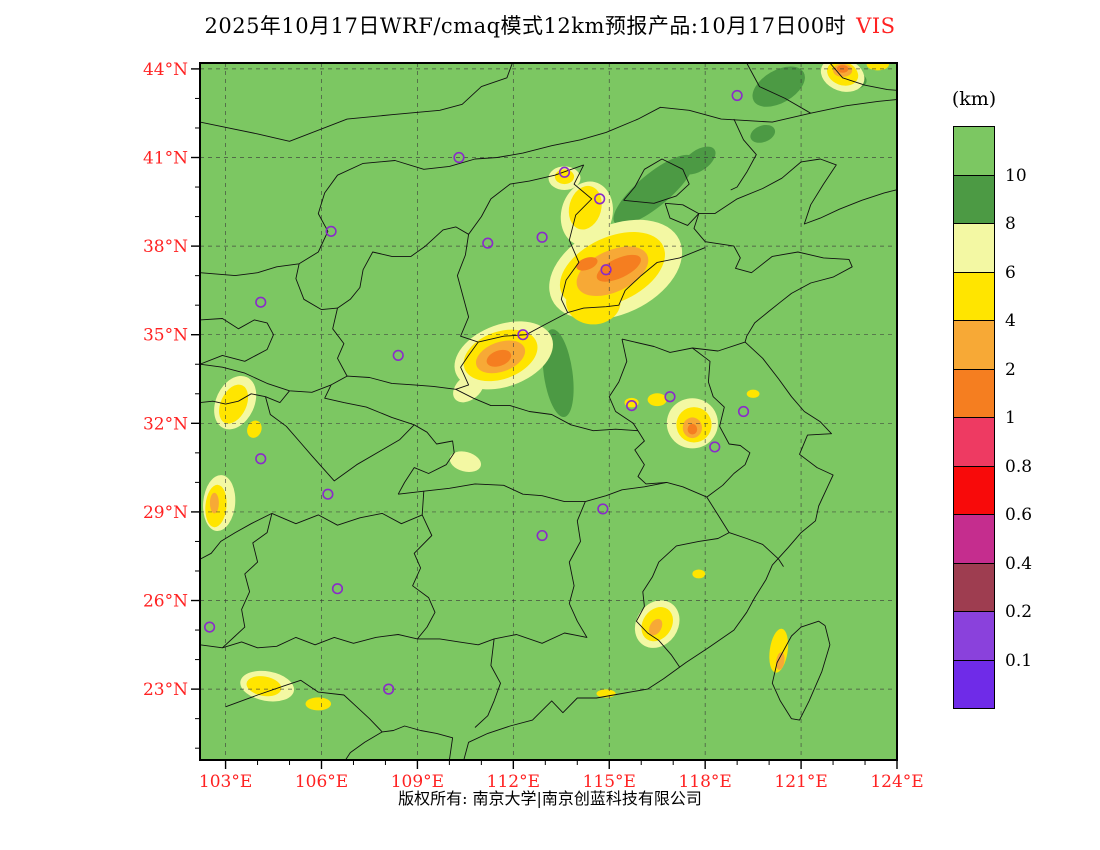 This screenshot has width=1100, height=850. What do you see at coordinates (876, 26) in the screenshot?
I see `chart-title-highlight: VIS` at bounding box center [876, 26].